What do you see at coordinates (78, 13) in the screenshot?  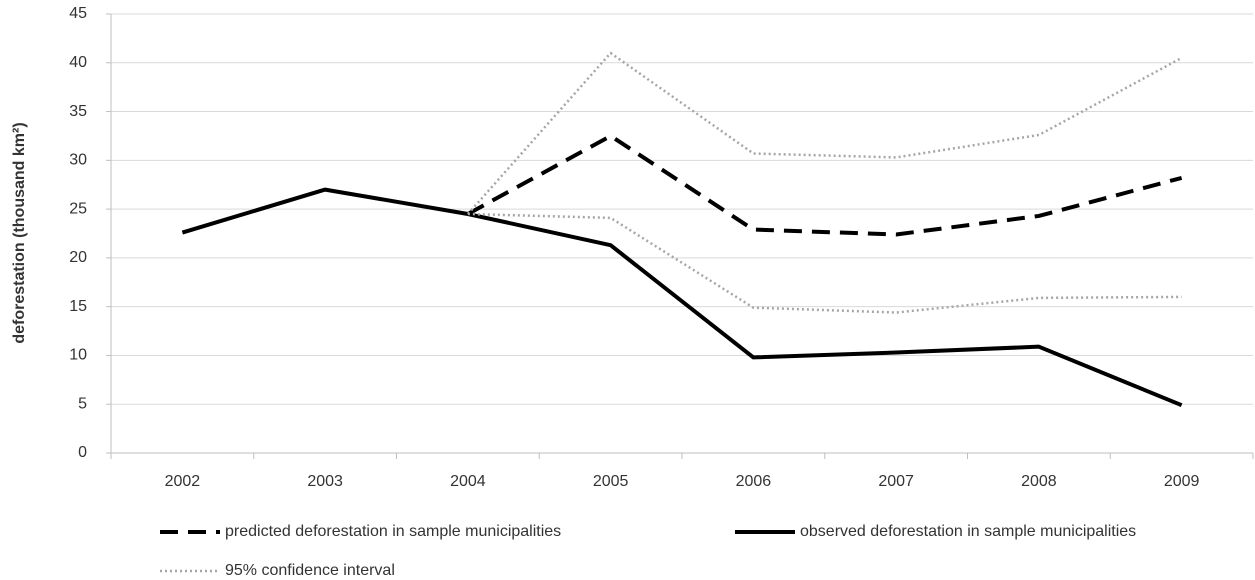 I see `y-tick-label: 45` at bounding box center [78, 13].